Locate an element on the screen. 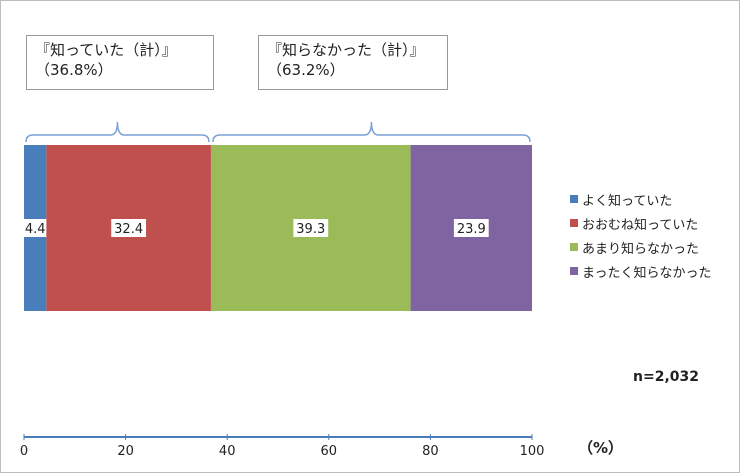  x-tick-label-1: 20 is located at coordinates (125, 451).